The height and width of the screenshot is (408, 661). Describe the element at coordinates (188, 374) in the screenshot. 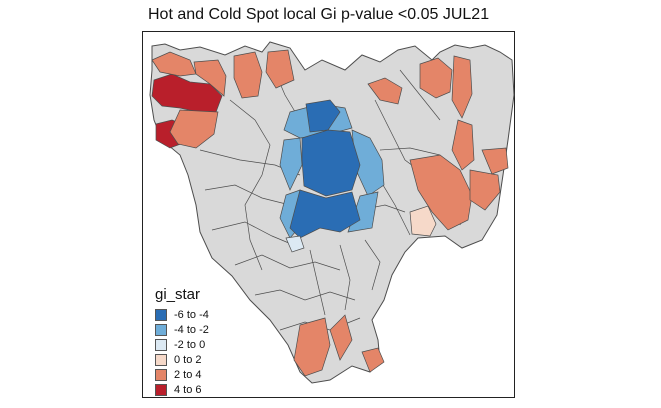

I see `legend-label: 2 to 4` at that location.